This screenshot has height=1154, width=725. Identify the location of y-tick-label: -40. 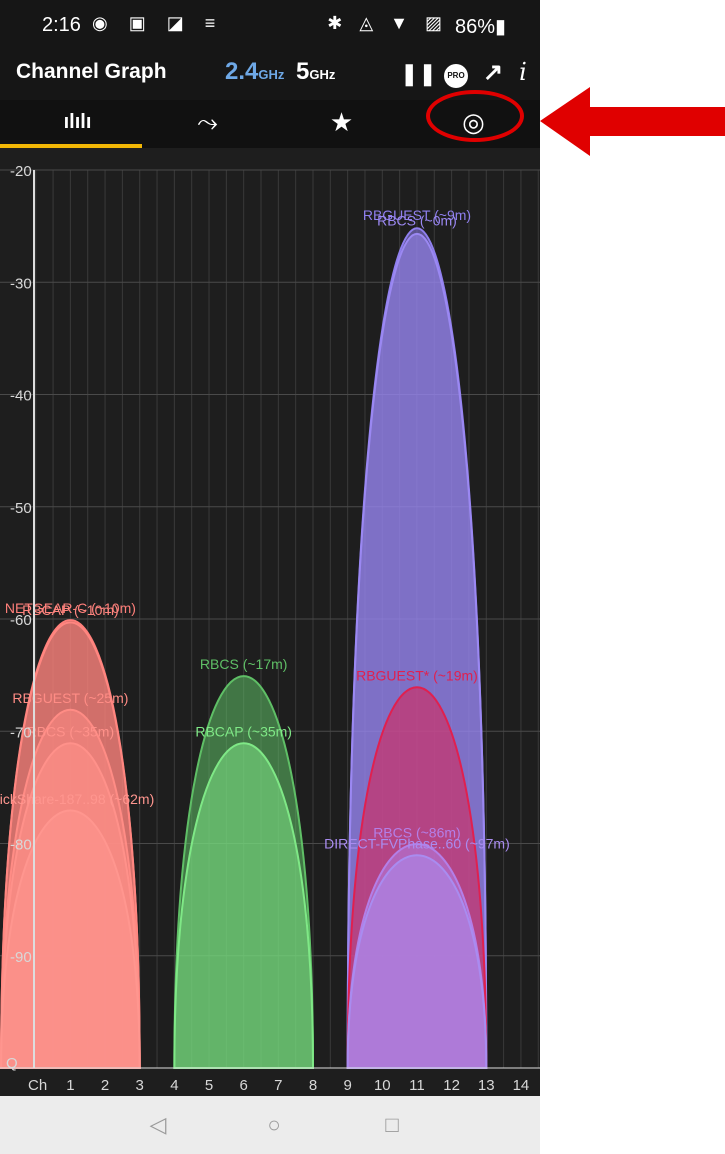
(21, 396).